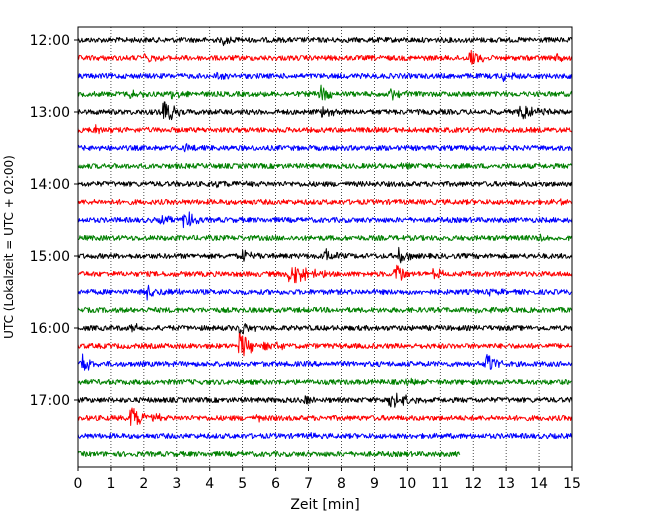 Image resolution: width=650 pixels, height=520 pixels. Describe the element at coordinates (50, 329) in the screenshot. I see `y-tick-label: 16:00` at that location.